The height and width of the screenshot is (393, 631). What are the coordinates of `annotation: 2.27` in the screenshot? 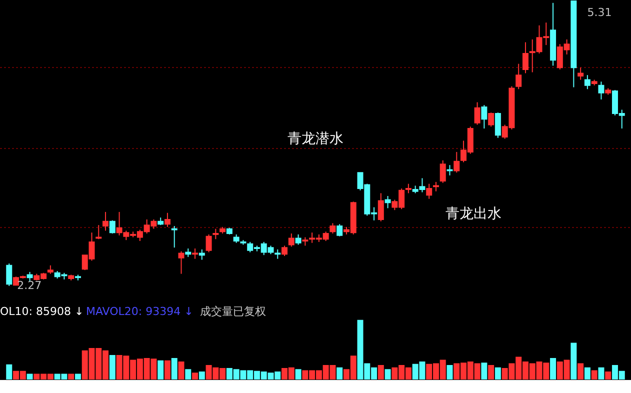 It's located at (29, 285).